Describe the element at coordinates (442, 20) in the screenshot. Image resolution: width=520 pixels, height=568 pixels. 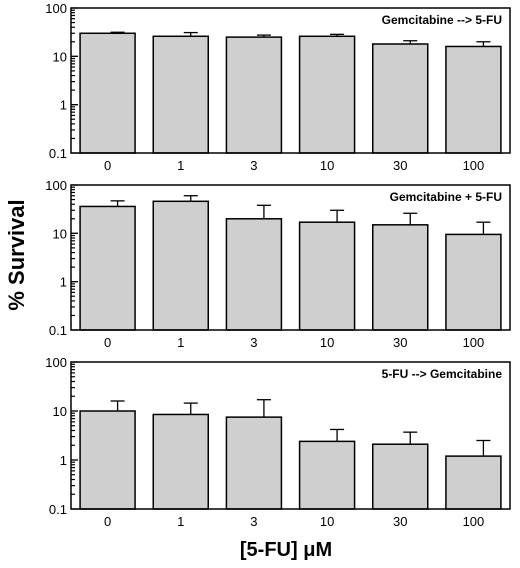
I see `panel-title: Gemcitabine --> 5-FU` at that location.